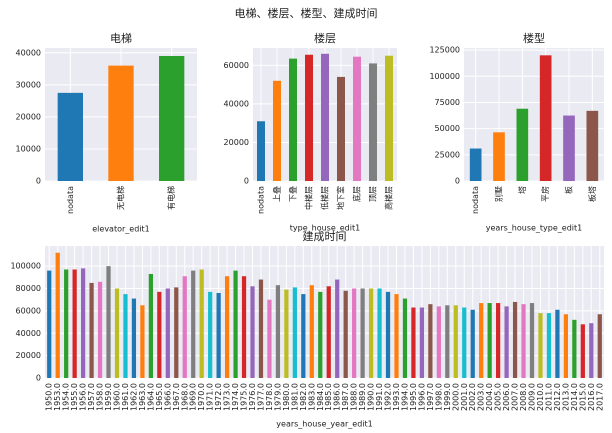 The width and height of the screenshot is (612, 433). I want to click on x-tick-label: 1964.0, so click(150, 397).